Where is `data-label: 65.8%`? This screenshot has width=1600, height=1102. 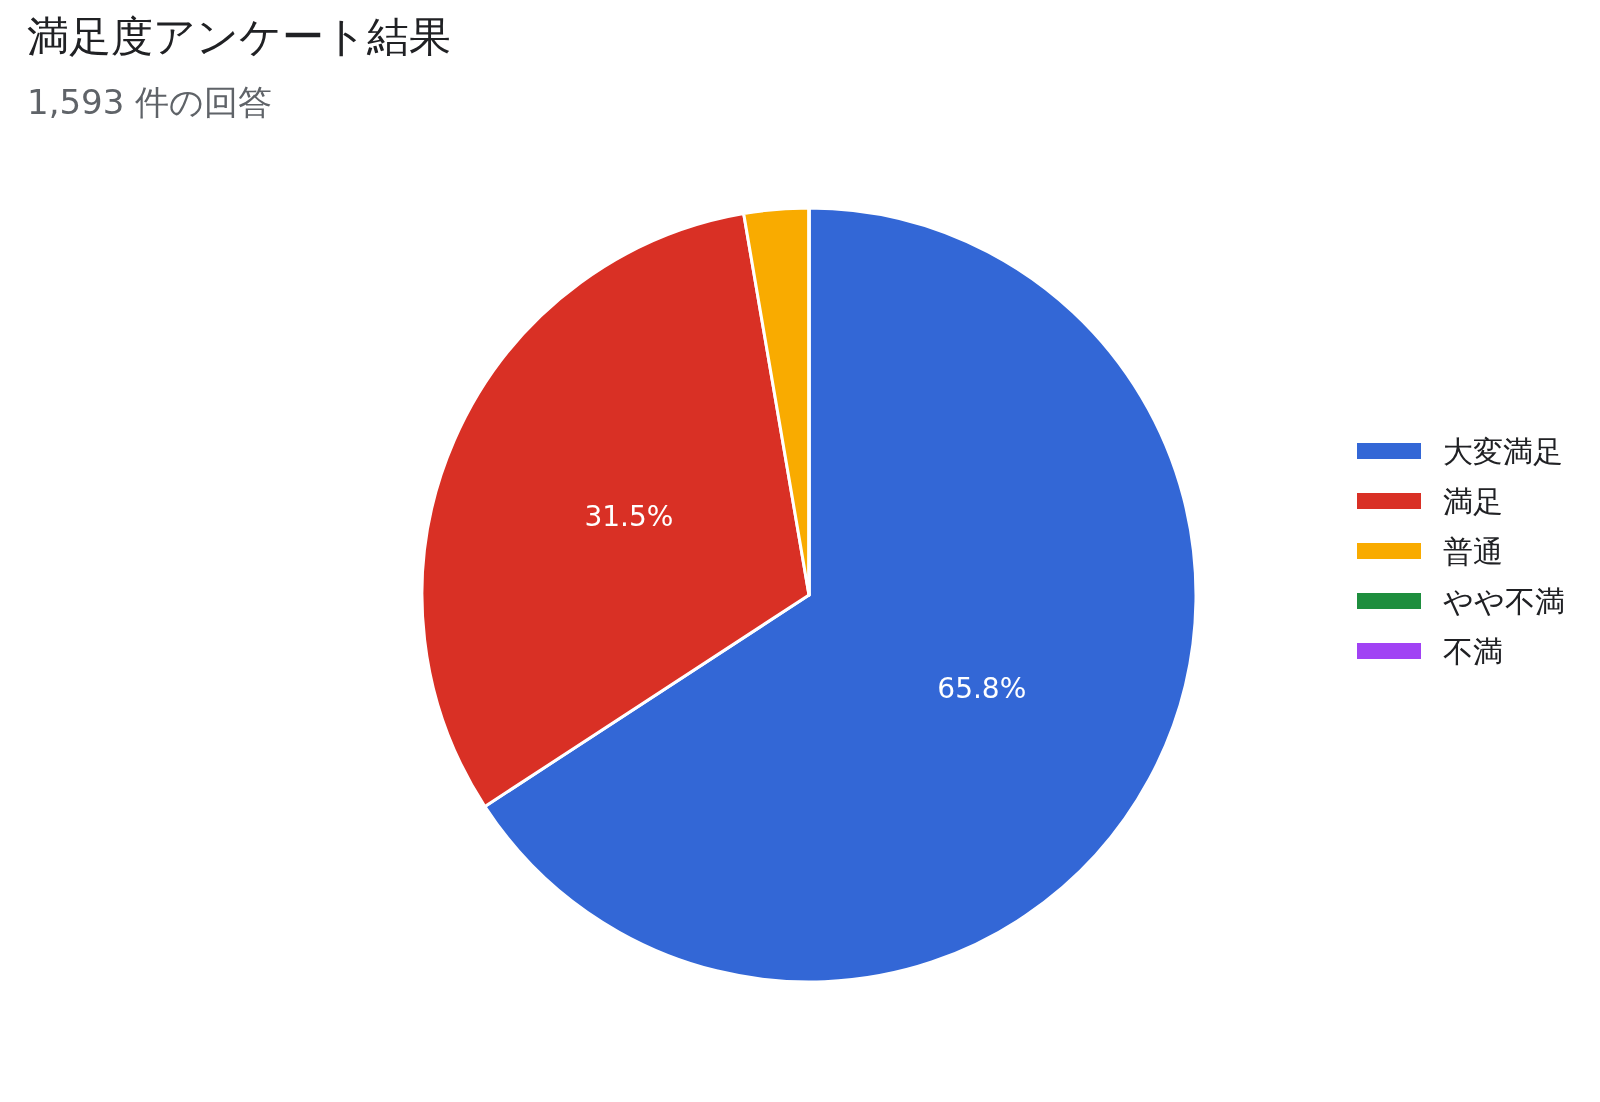
data-label: 65.8% is located at coordinates (982, 689).